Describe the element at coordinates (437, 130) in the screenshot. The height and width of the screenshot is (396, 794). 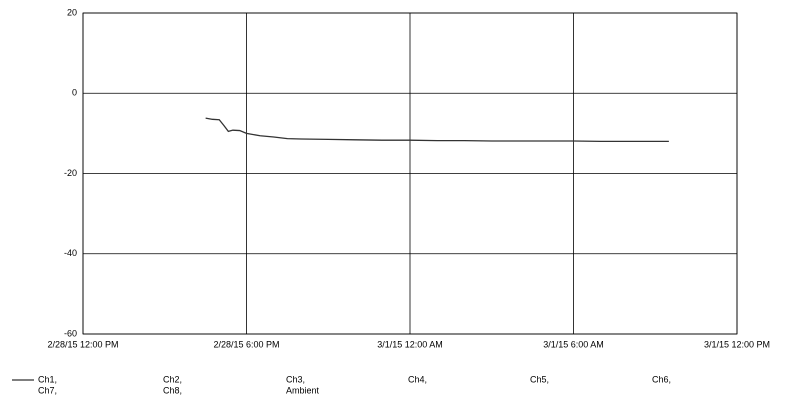
I see `data-line` at that location.